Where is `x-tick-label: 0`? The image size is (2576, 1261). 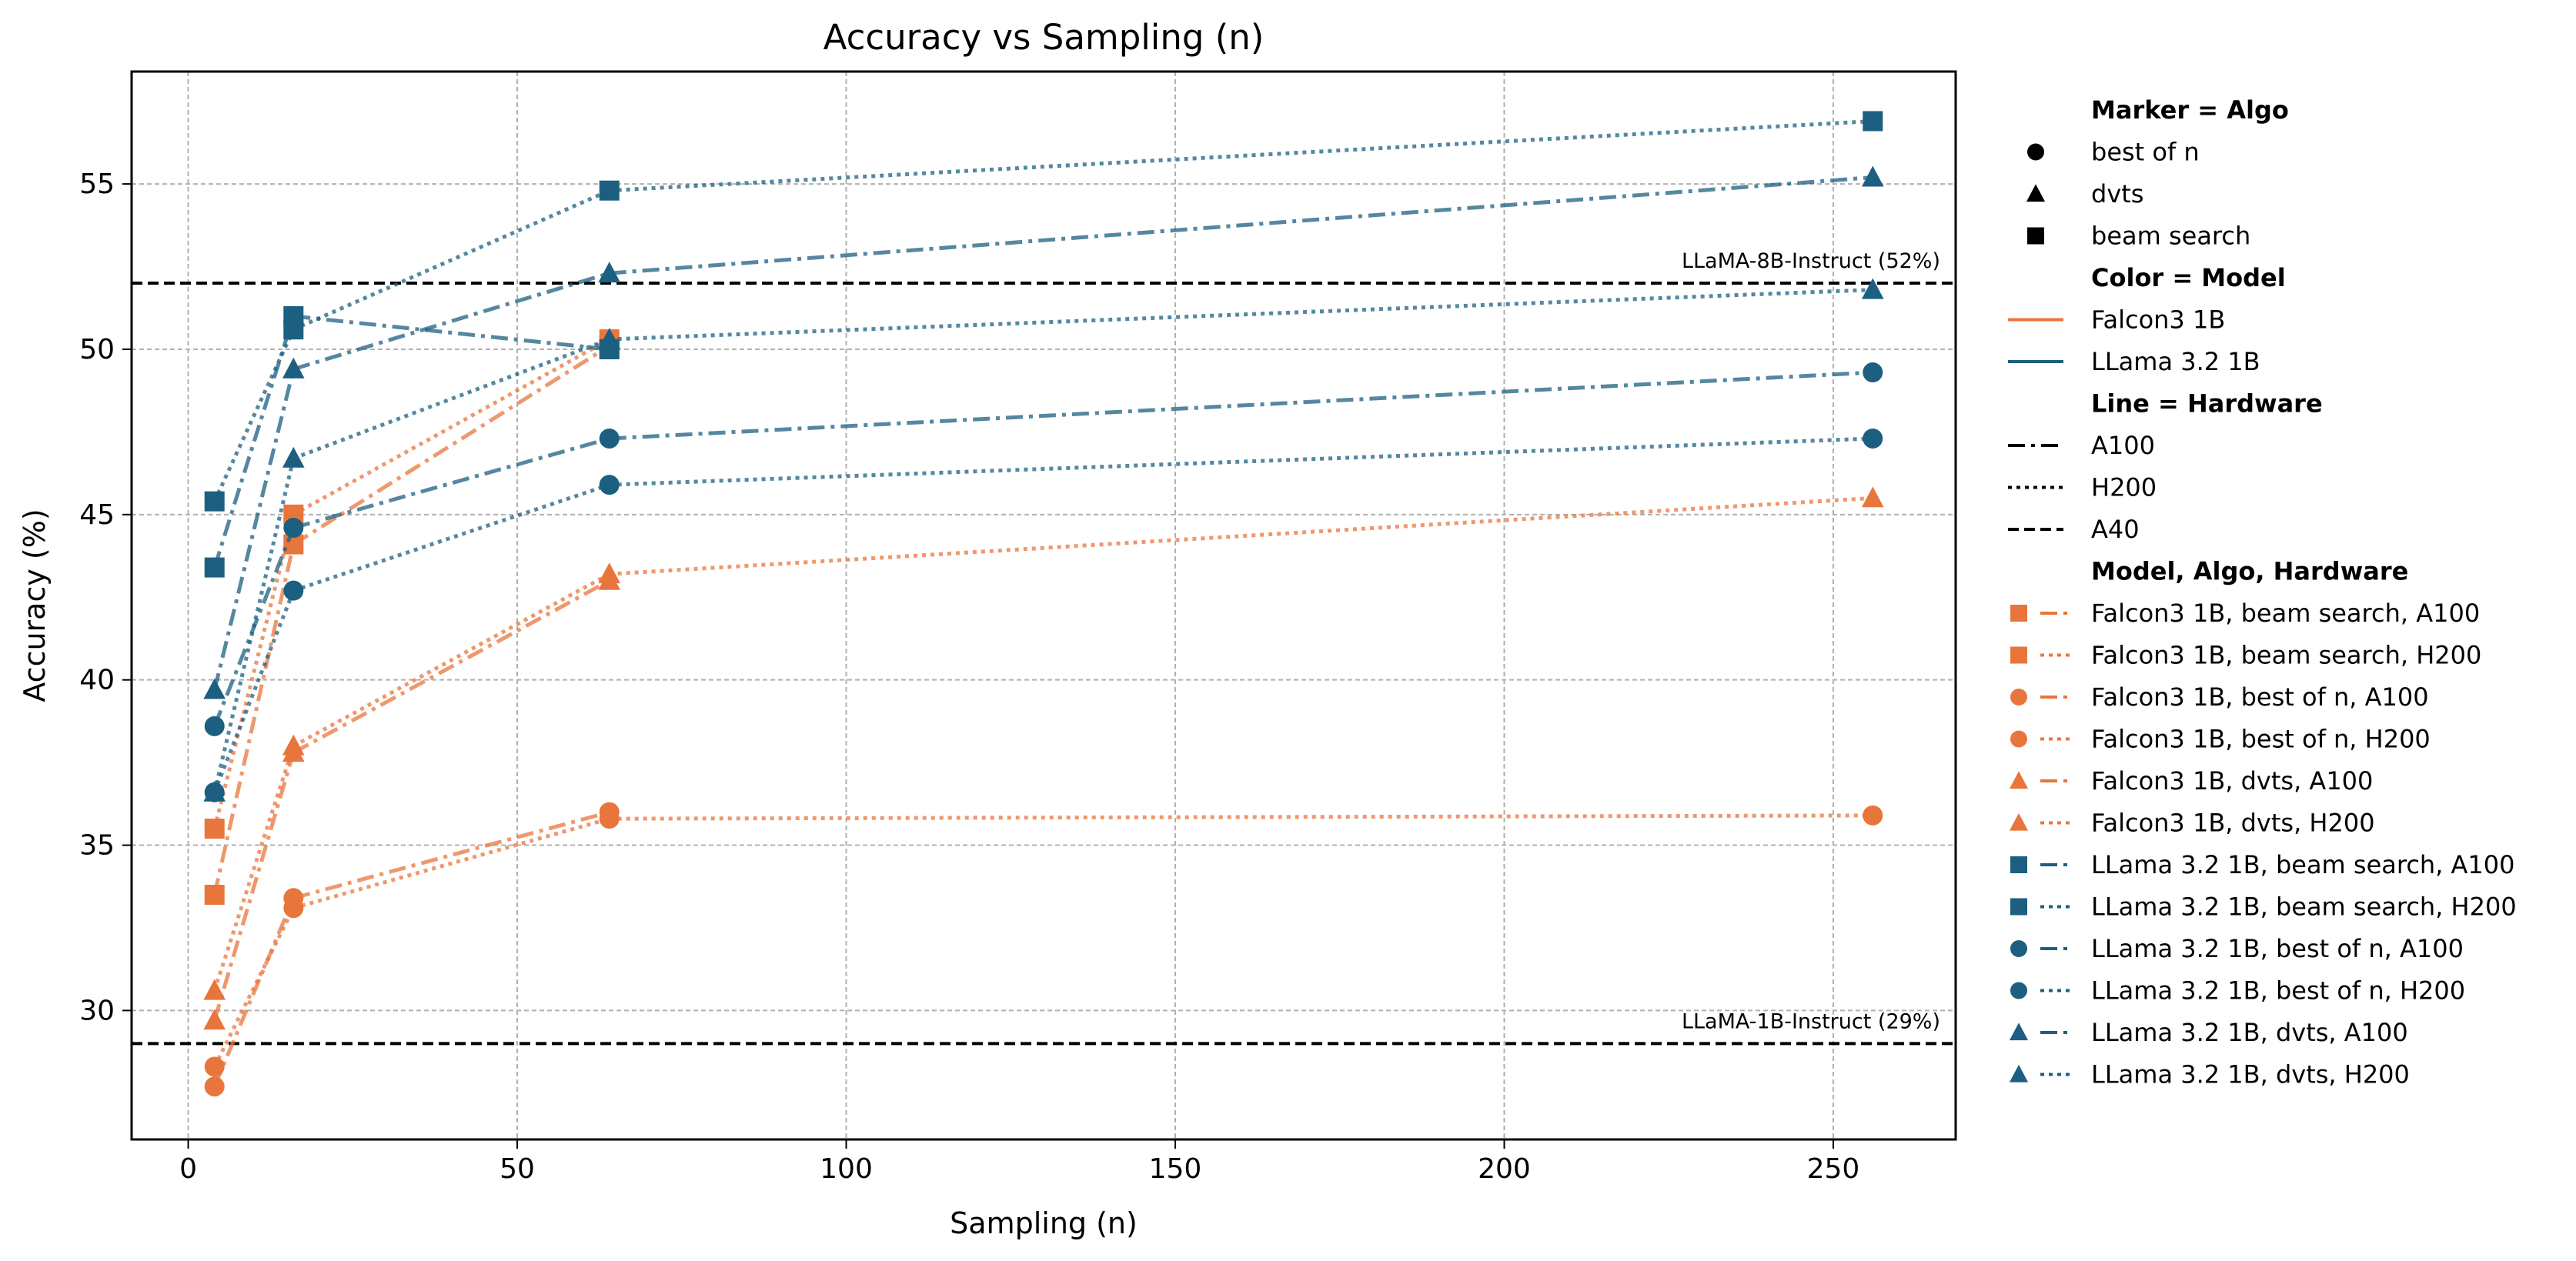 x-tick-label: 0 is located at coordinates (188, 1169).